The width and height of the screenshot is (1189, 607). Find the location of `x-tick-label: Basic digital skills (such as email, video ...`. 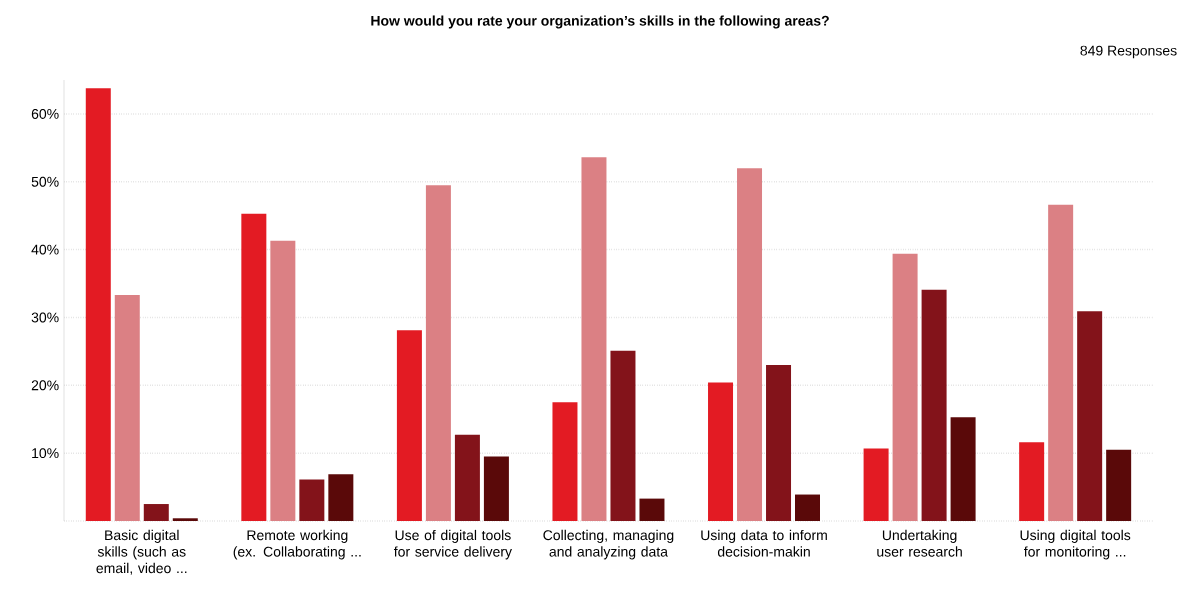

x-tick-label: Basic digital skills (such as email, video ... is located at coordinates (141, 552).